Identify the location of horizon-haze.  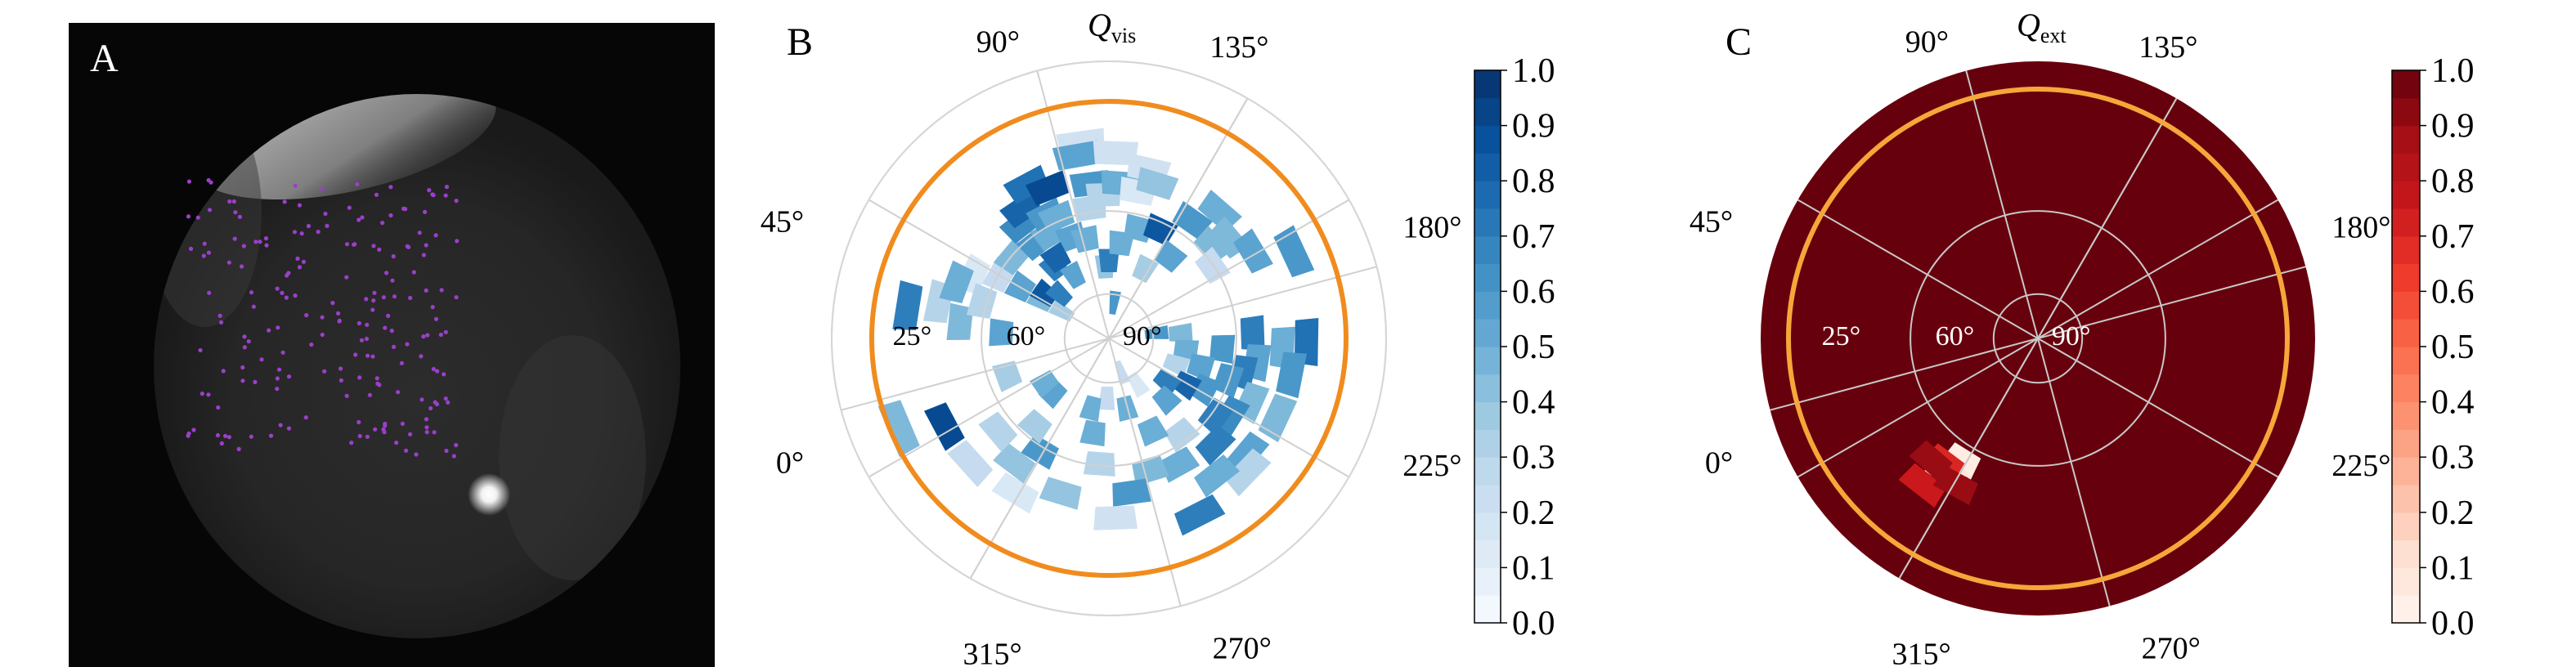
(573, 457).